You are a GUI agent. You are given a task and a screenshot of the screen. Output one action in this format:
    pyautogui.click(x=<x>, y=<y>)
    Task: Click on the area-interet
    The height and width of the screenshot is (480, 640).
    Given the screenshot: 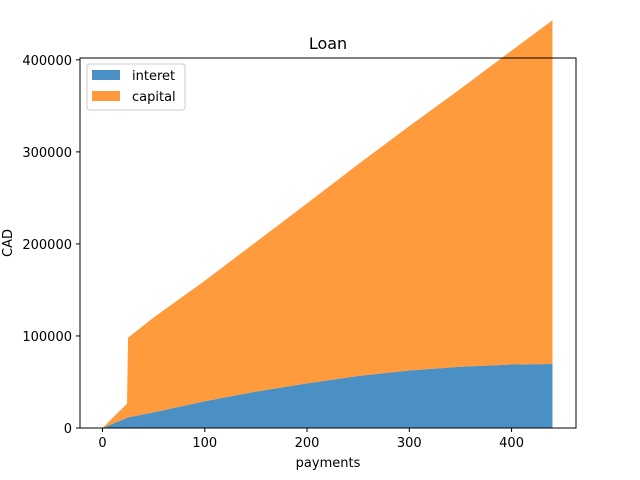 What is the action you would take?
    pyautogui.click(x=327, y=396)
    